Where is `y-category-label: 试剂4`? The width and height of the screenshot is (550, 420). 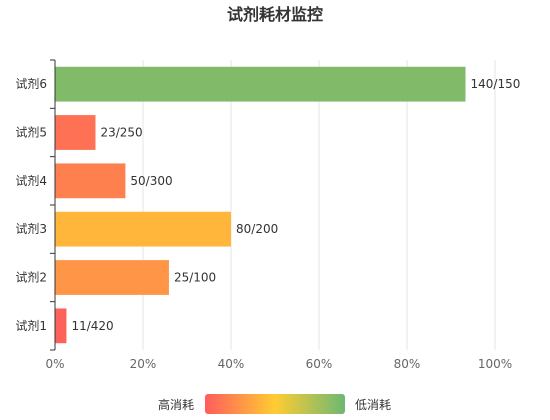 y-category-label: 试剂4 is located at coordinates (31, 180).